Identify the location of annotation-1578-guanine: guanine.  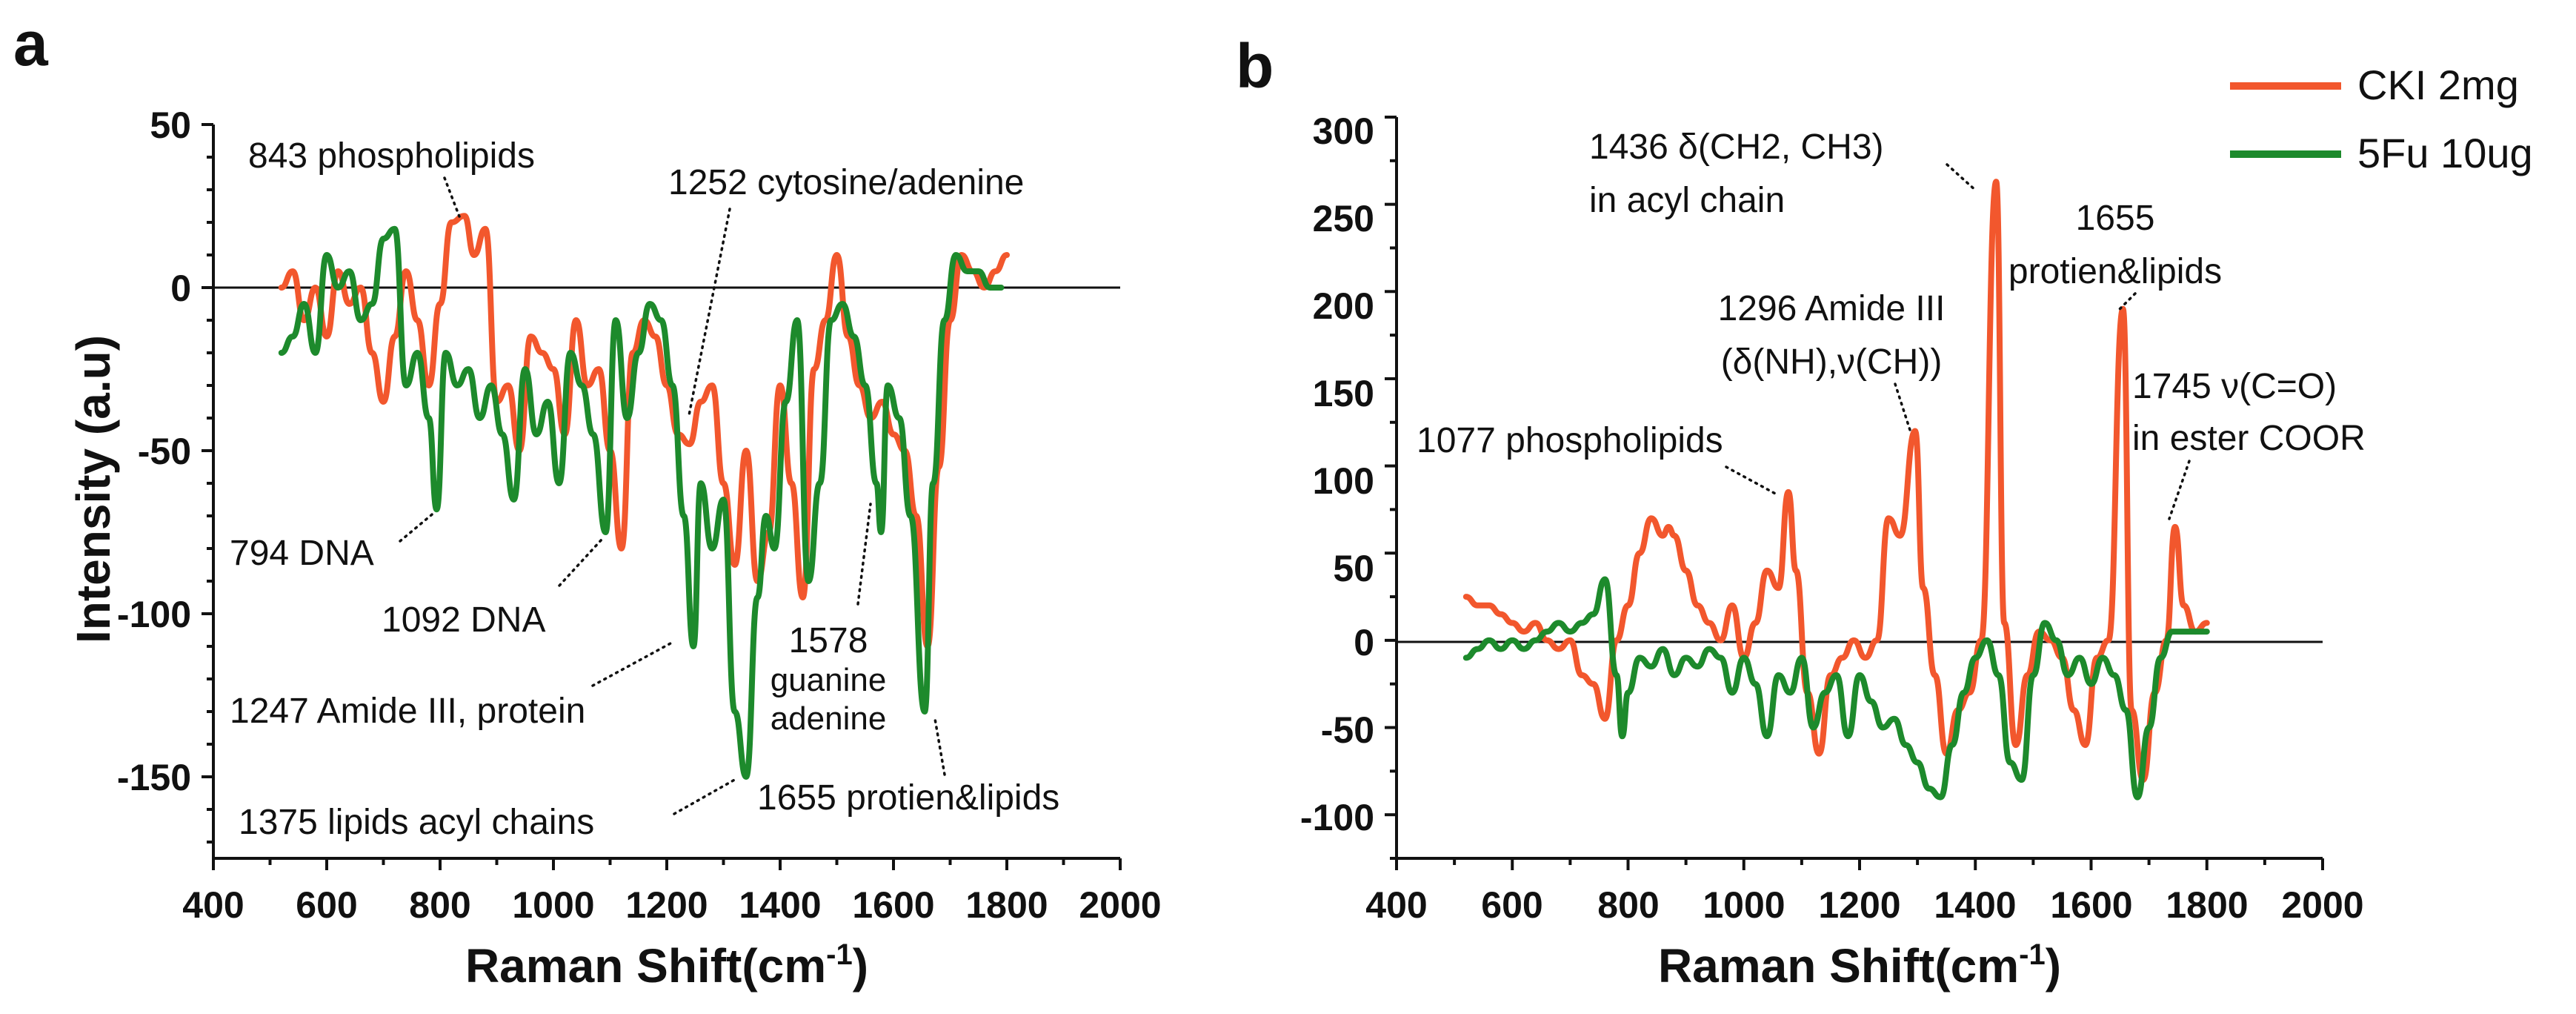
(829, 680).